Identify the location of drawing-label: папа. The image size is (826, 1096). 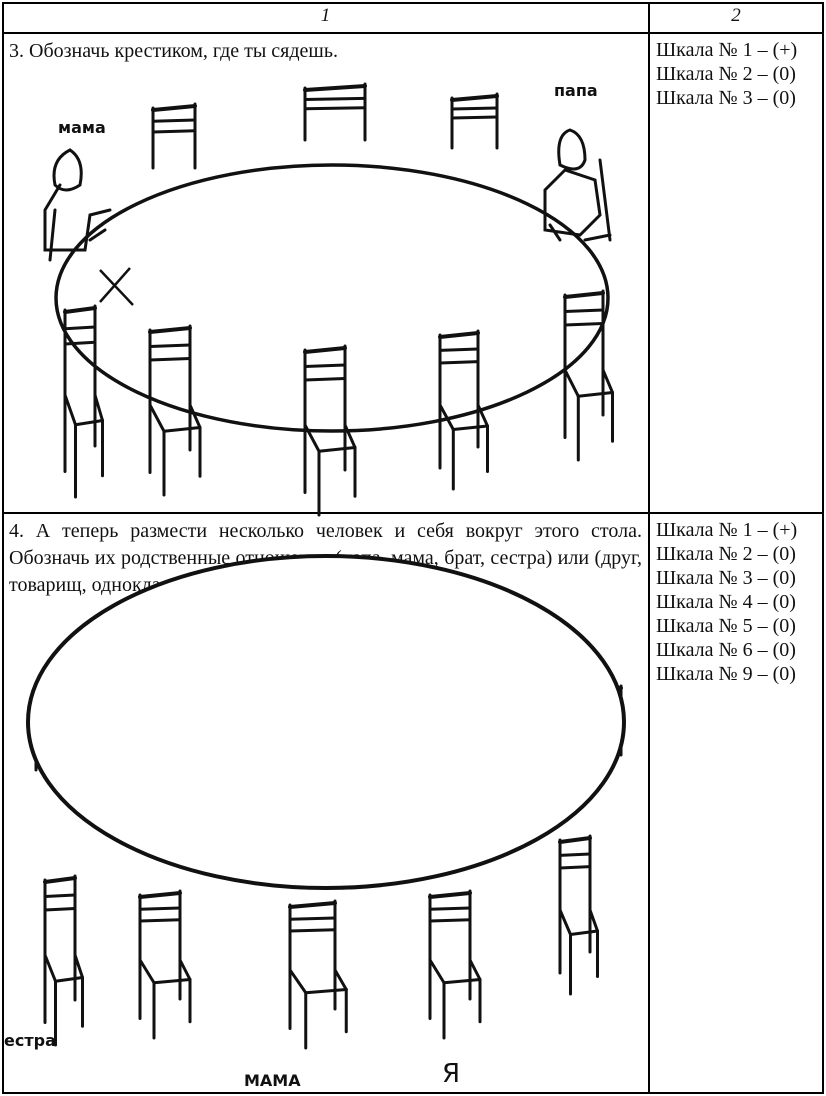
(576, 90).